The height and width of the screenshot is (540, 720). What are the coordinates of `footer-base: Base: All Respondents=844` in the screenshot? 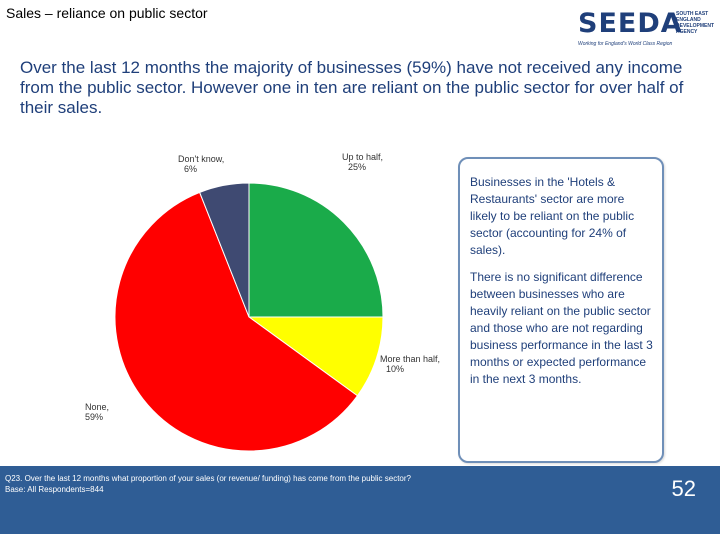 It's located at (54, 489).